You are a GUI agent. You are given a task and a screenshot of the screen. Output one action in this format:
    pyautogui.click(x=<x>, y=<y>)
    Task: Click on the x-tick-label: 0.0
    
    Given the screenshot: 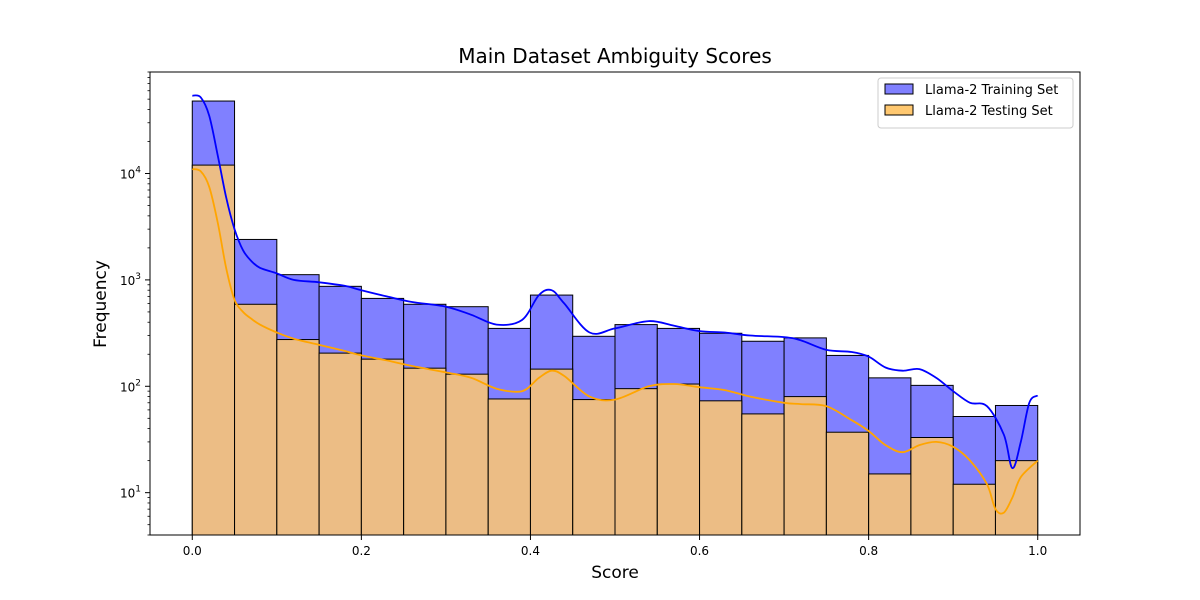 What is the action you would take?
    pyautogui.click(x=192, y=551)
    